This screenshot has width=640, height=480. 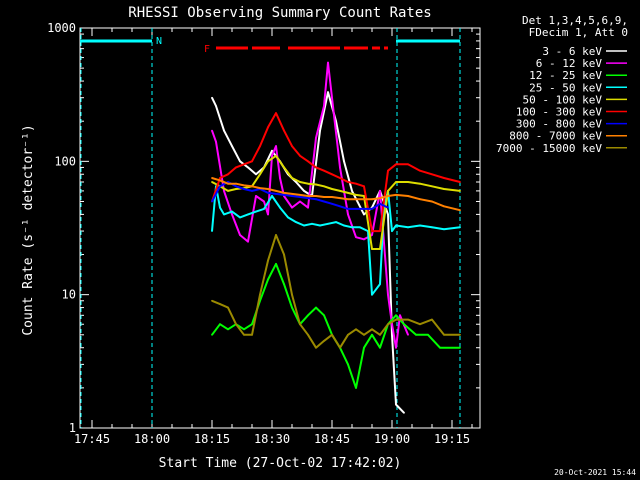 What do you see at coordinates (65, 161) in the screenshot?
I see `y-tick-label: 100` at bounding box center [65, 161].